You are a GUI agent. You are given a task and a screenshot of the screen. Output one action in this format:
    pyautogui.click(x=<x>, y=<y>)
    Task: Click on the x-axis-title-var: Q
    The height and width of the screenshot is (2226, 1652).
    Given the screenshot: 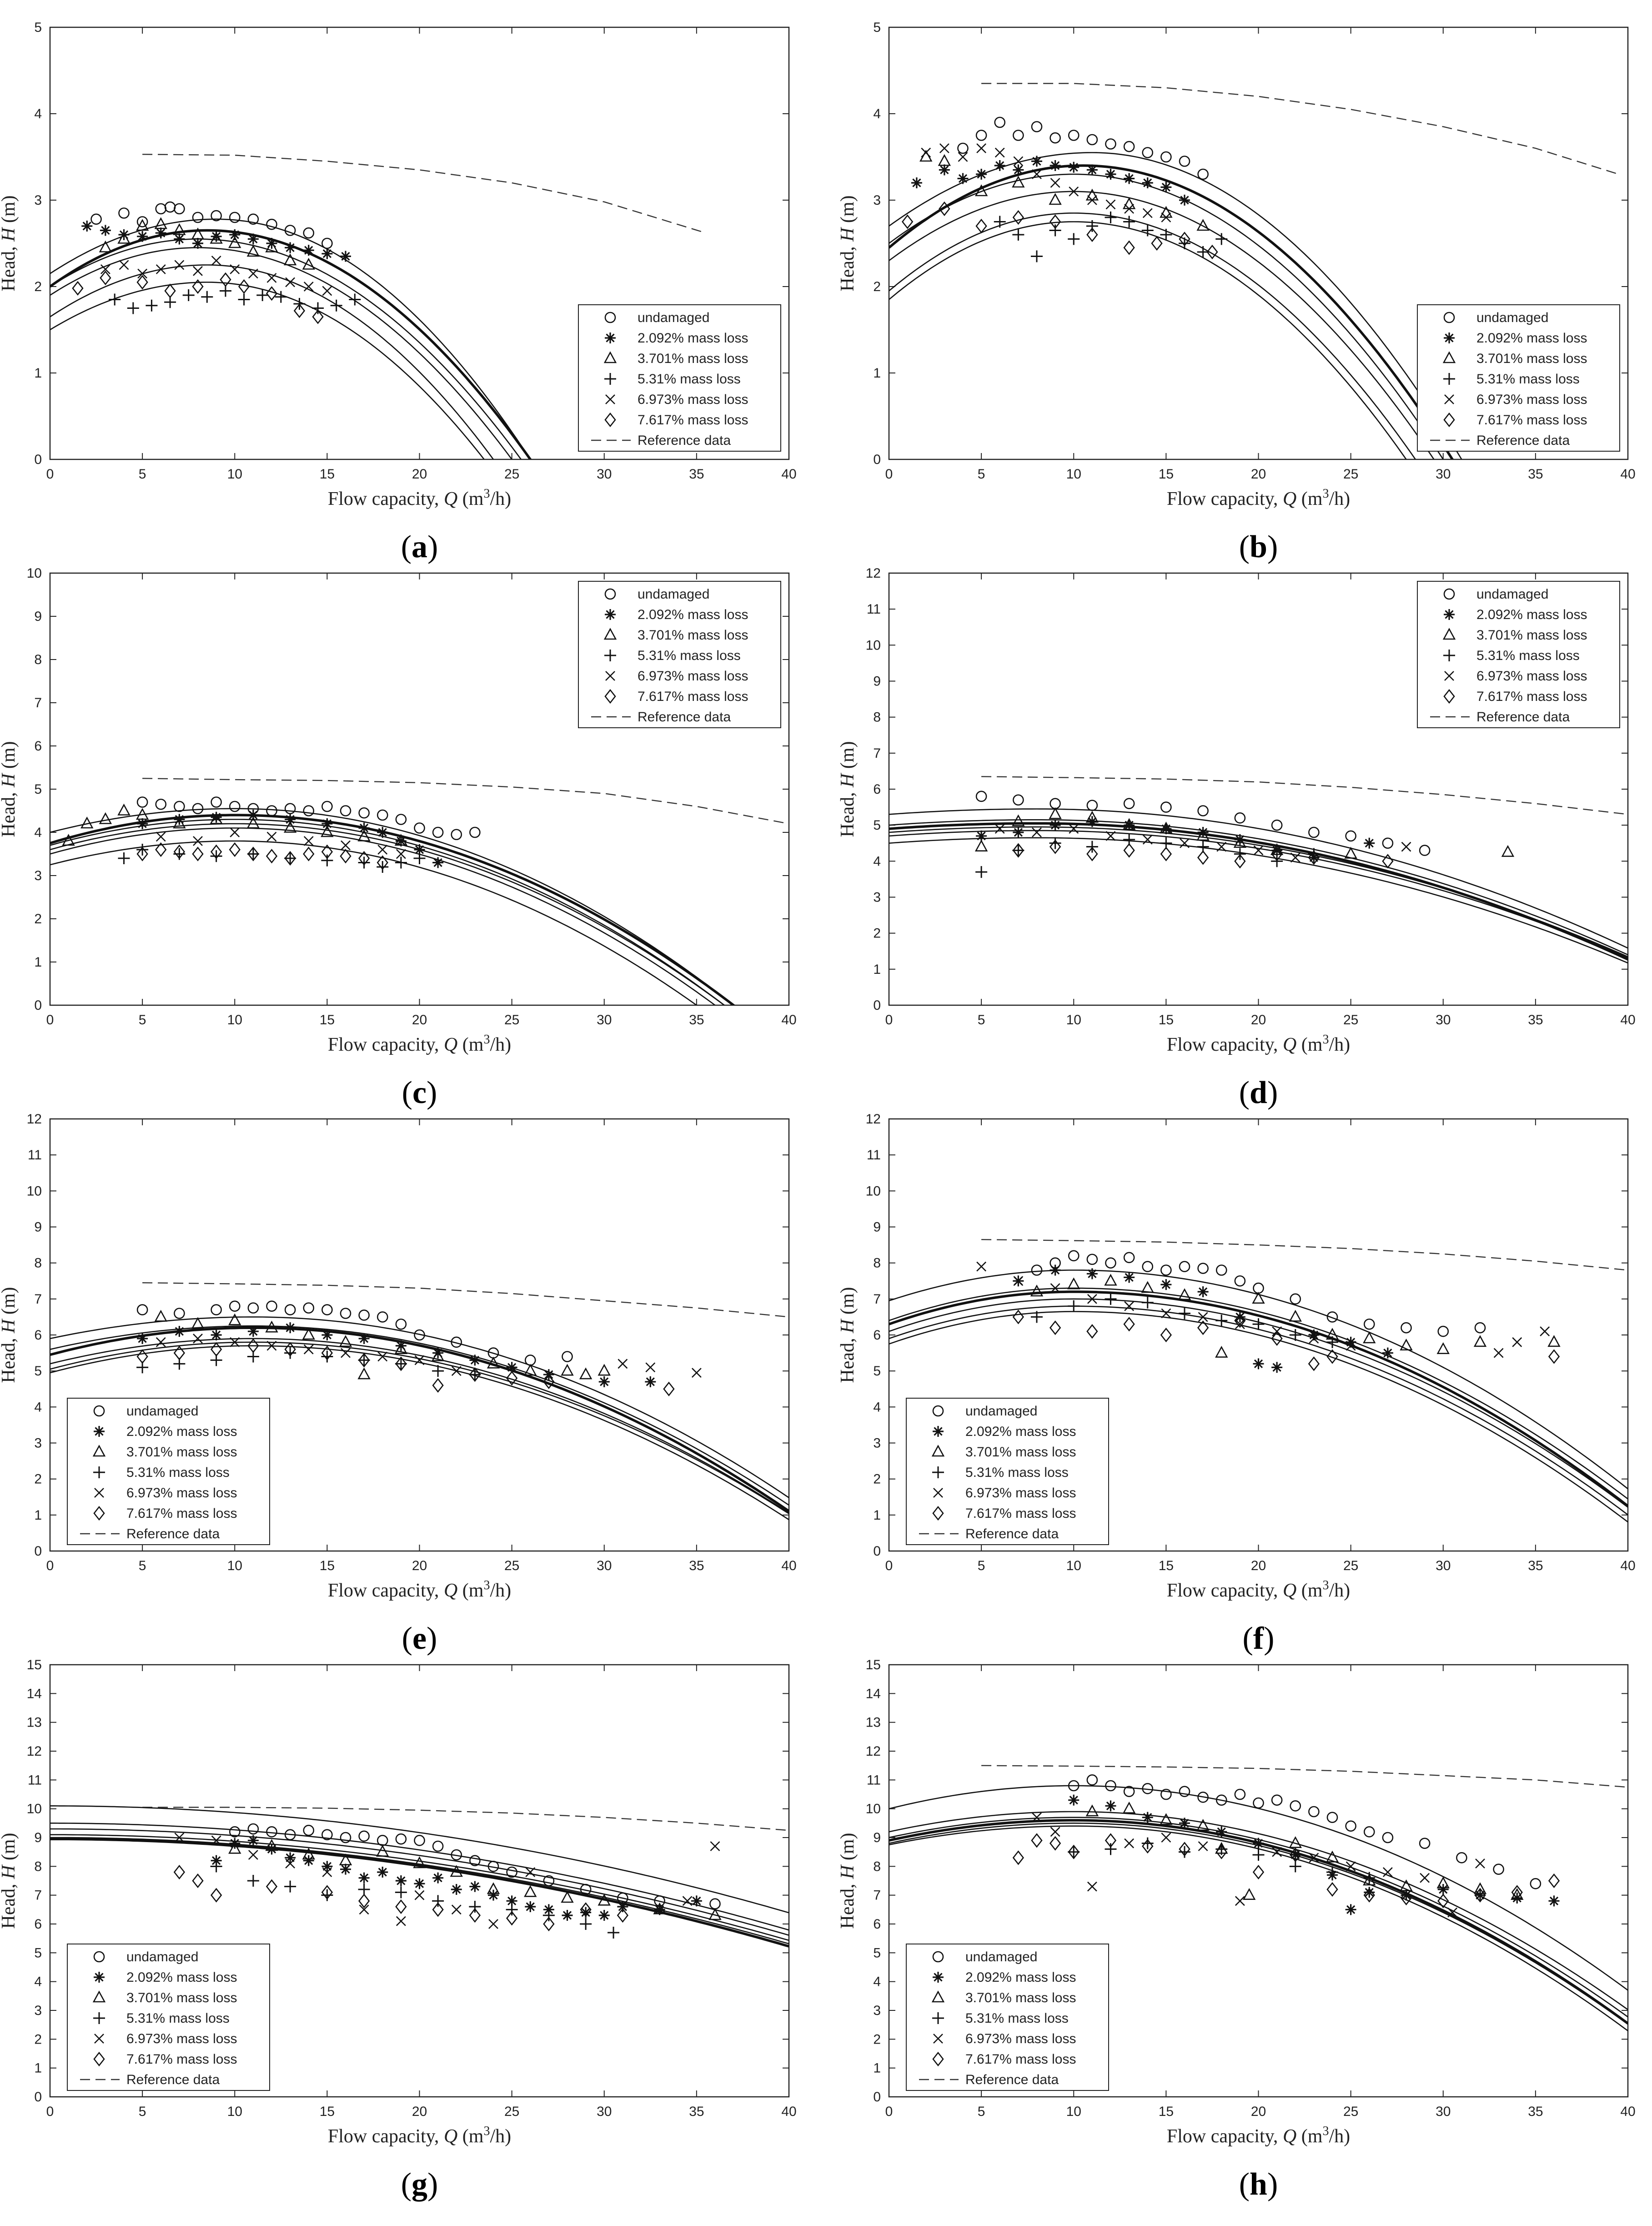 What is the action you would take?
    pyautogui.click(x=1289, y=2136)
    